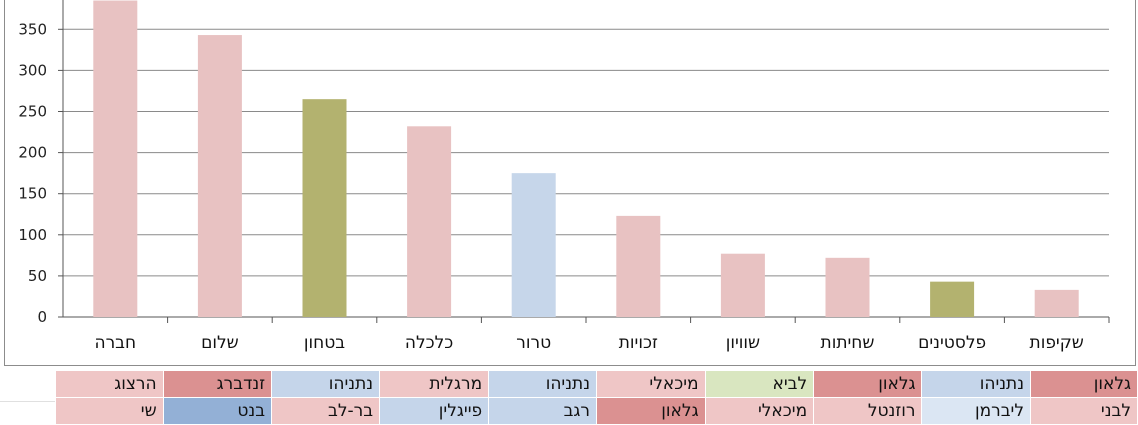 This screenshot has height=425, width=1138. What do you see at coordinates (533, 343) in the screenshot?
I see `x-tick-label: טרור` at bounding box center [533, 343].